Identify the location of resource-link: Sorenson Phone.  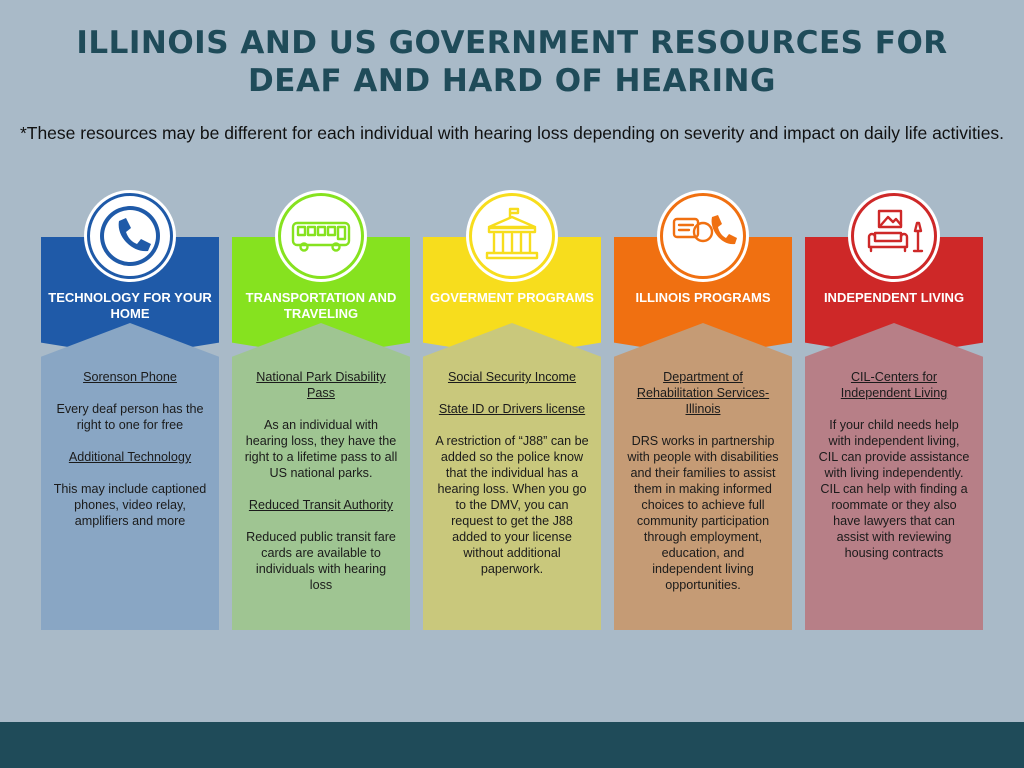
(130, 377).